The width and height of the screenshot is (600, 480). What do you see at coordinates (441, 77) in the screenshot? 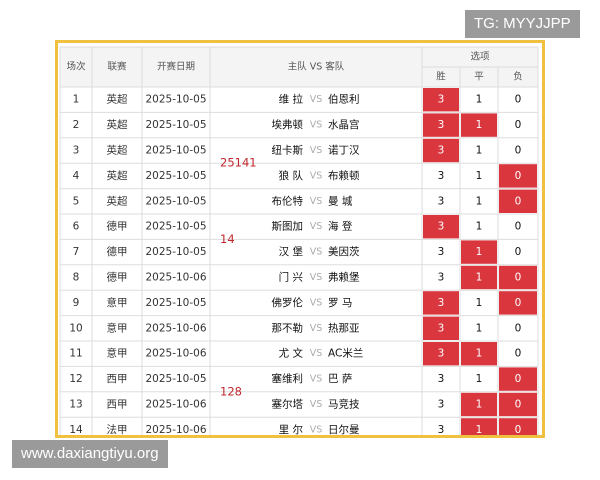
I see `option-header: 胜` at bounding box center [441, 77].